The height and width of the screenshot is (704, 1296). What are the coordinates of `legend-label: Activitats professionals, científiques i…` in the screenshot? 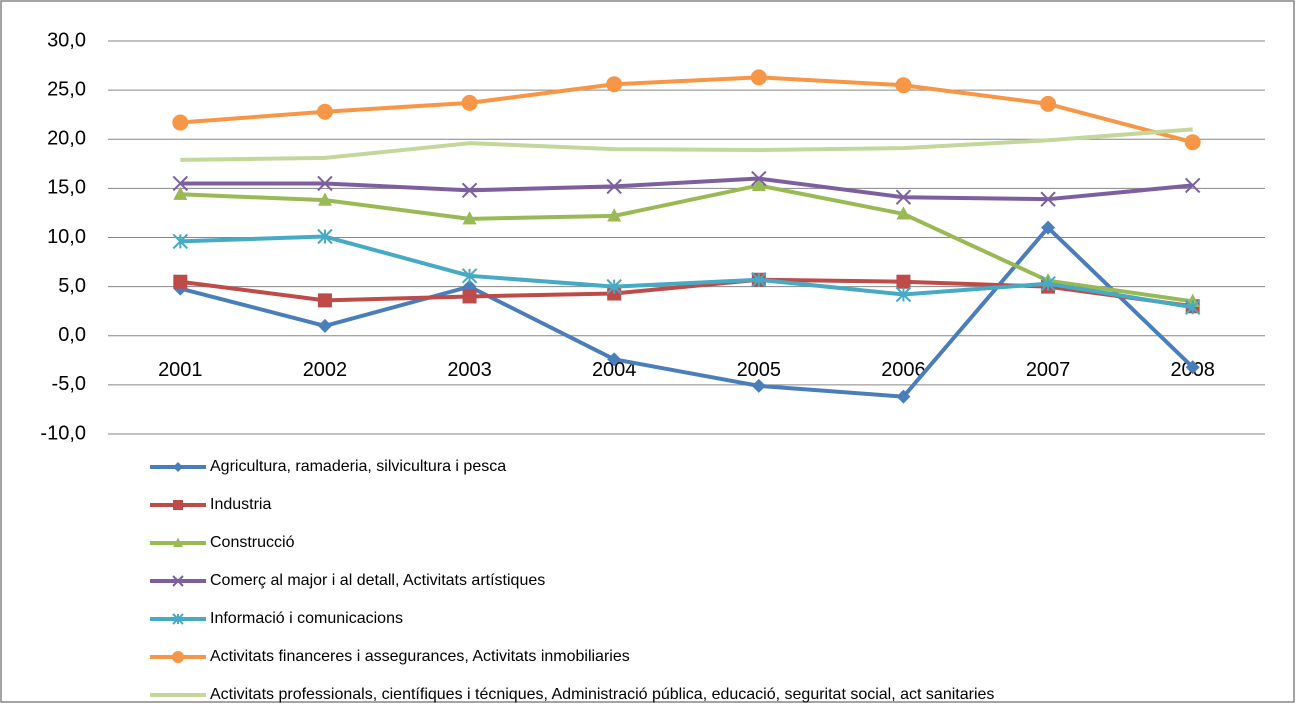 It's located at (602, 694).